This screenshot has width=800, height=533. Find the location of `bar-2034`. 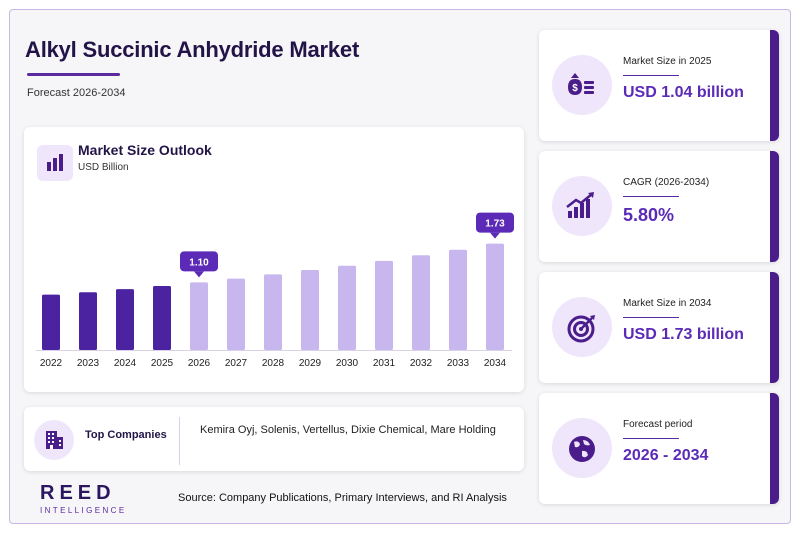

bar-2034 is located at coordinates (495, 296).